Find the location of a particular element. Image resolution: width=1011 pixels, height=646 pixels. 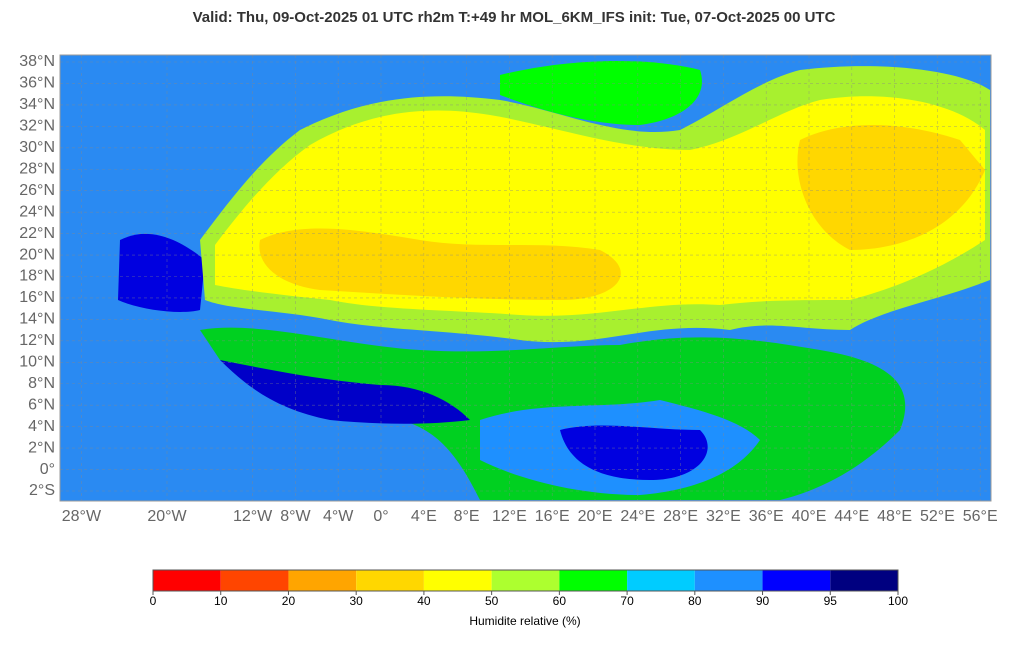

lon-tick-label: 44°E is located at coordinates (851, 516).